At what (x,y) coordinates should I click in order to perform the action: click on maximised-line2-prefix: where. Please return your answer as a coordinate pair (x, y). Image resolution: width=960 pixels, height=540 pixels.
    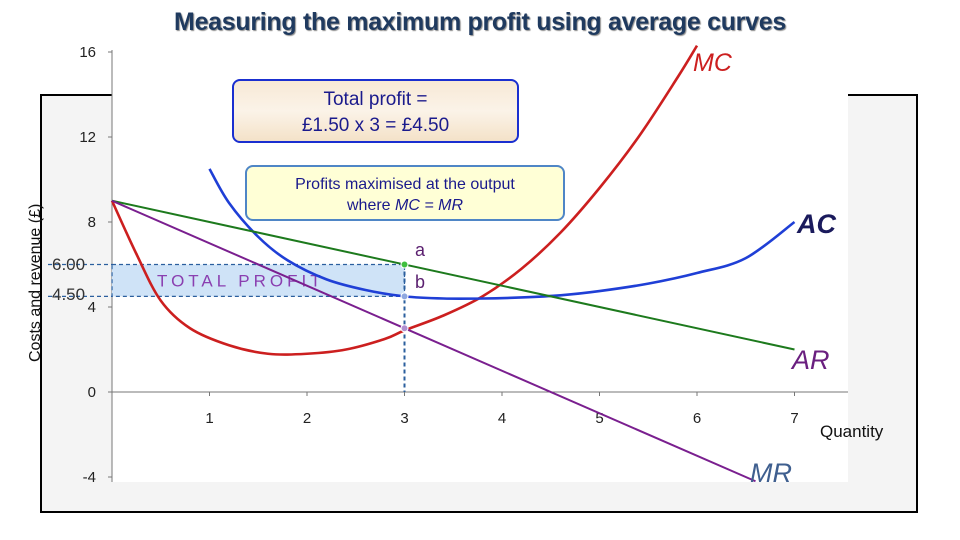
    Looking at the image, I should click on (371, 205).